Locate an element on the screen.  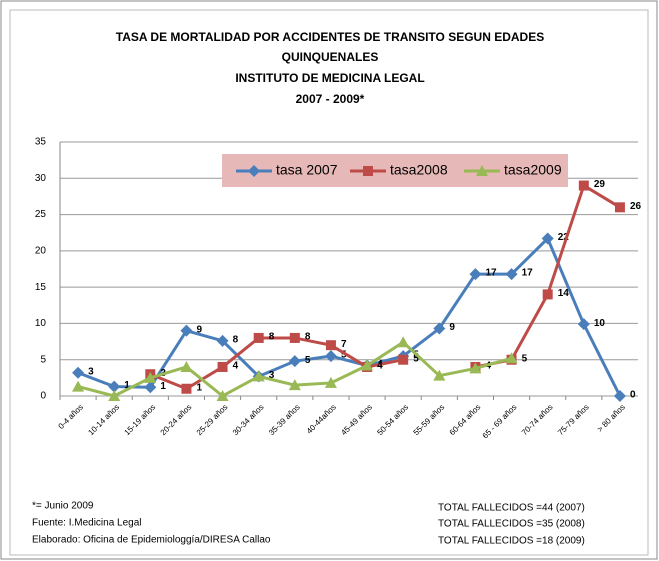
total: TOTAL FALLECIDOS =44 (2007) is located at coordinates (511, 508).